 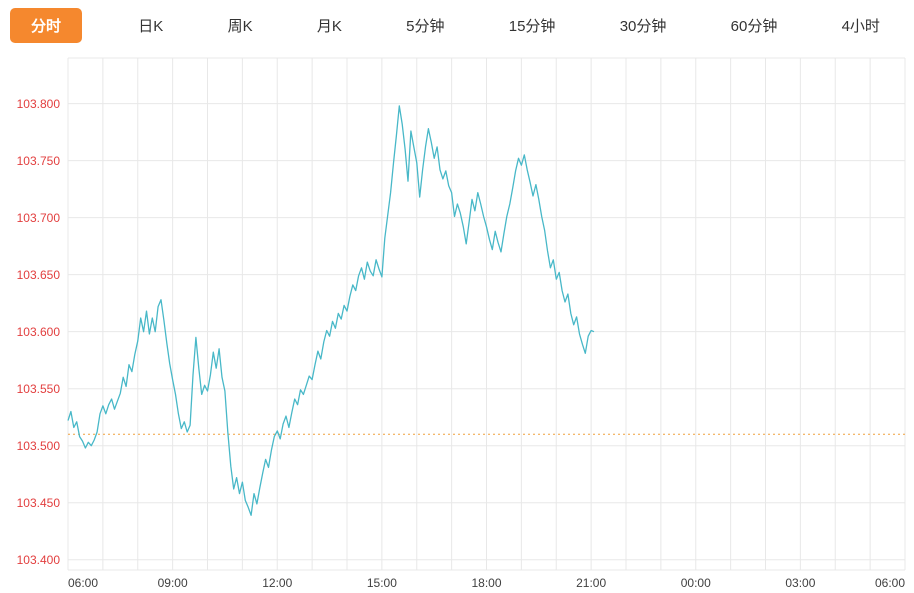 I want to click on y-axis-label: 103.500, so click(x=38, y=445).